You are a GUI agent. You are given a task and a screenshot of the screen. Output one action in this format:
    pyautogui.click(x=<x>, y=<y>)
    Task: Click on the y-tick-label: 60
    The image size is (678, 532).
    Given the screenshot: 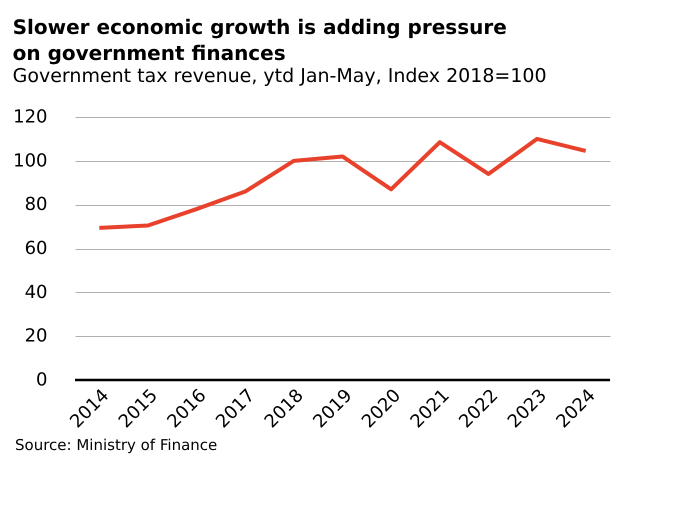 What is the action you would take?
    pyautogui.click(x=36, y=248)
    